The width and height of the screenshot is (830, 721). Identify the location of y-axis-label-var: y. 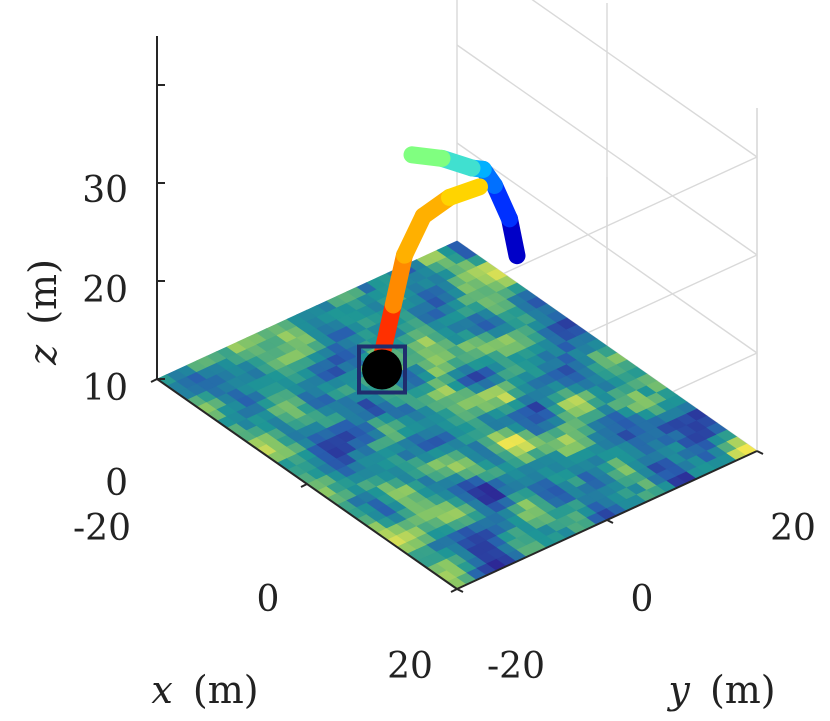
(678, 690).